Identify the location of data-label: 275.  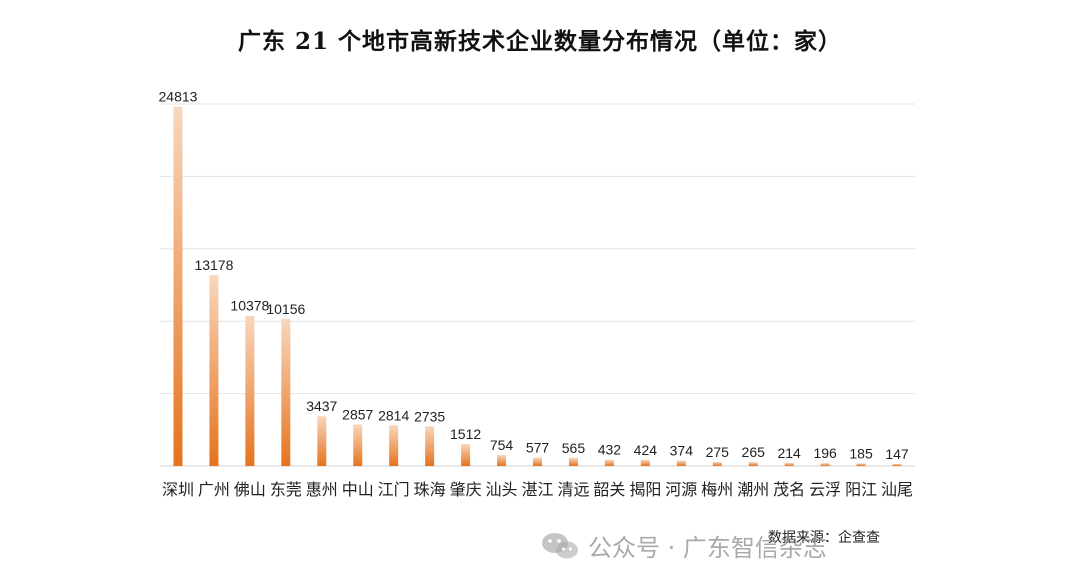
(718, 452).